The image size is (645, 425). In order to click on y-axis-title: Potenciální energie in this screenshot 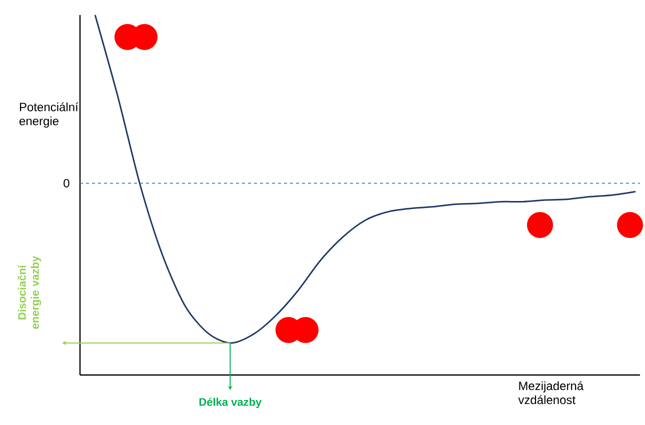, I will do `click(49, 115)`.